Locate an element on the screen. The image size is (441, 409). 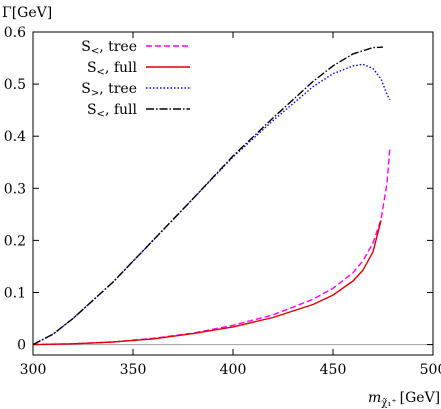
x-axis-label-suffix: [GeV] is located at coordinates (420, 398).